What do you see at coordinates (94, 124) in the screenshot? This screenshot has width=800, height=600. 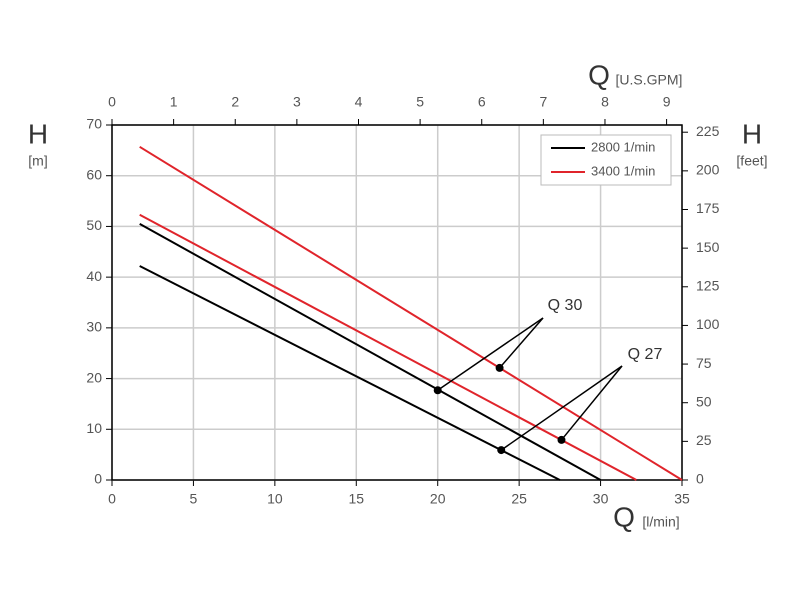 I see `y-tick-label: 70` at bounding box center [94, 124].